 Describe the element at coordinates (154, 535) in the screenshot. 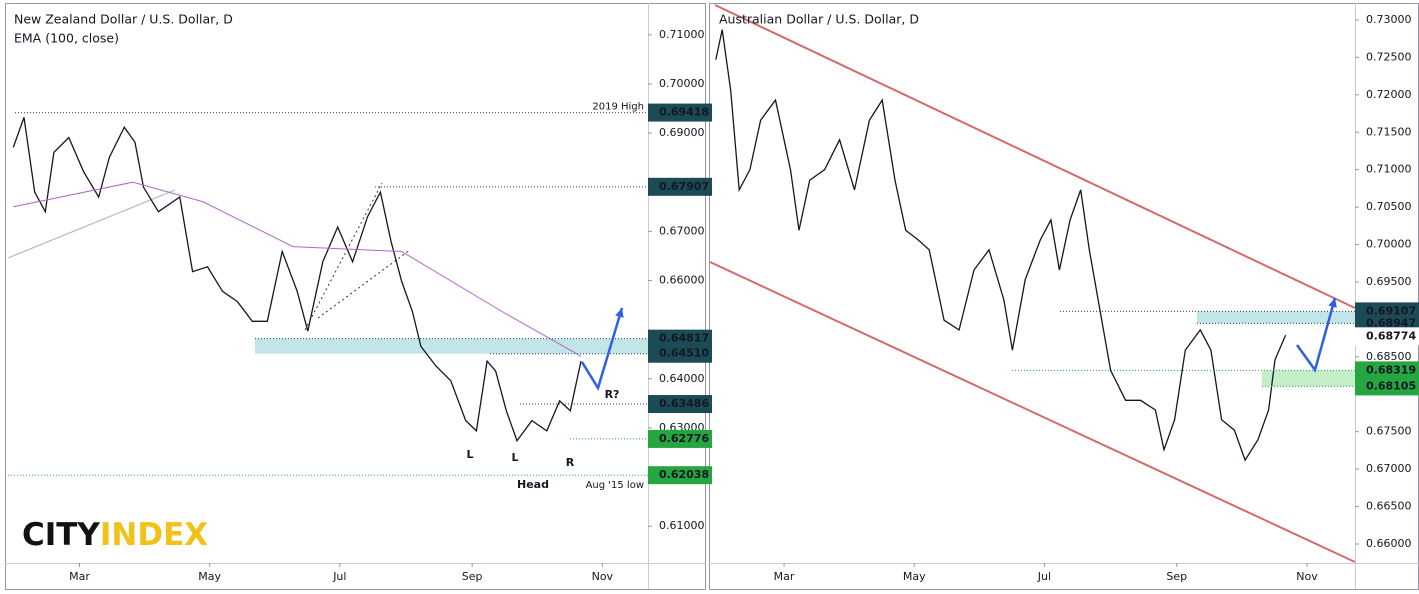

I see `logo-index: INDEX` at that location.